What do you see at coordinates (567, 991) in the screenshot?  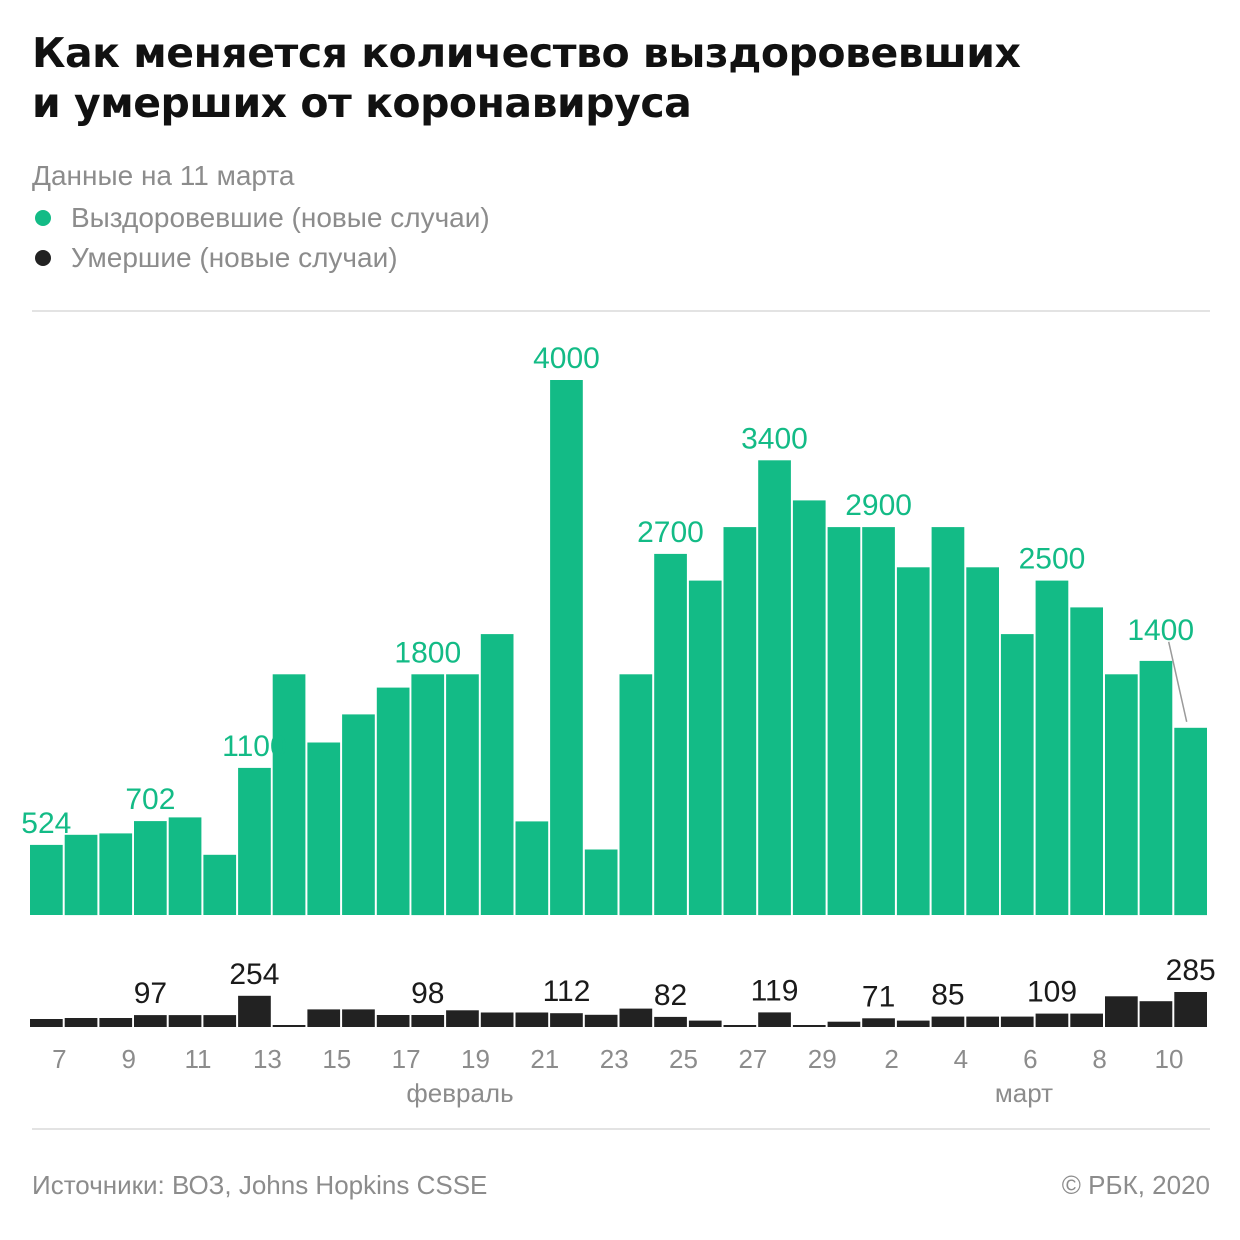 I see `deaths-value-label: 112` at bounding box center [567, 991].